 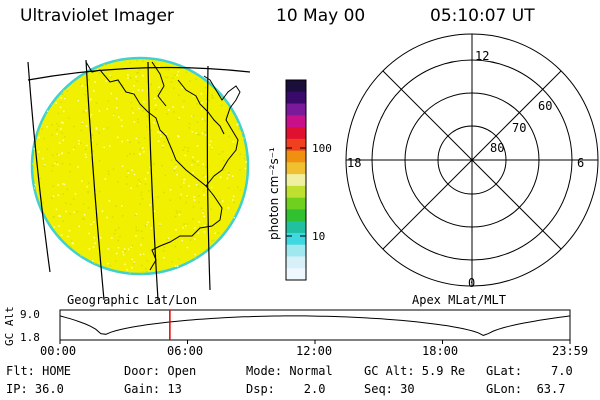 What do you see at coordinates (286, 389) in the screenshot?
I see `info-dsp: Dsp: 2.0` at bounding box center [286, 389].